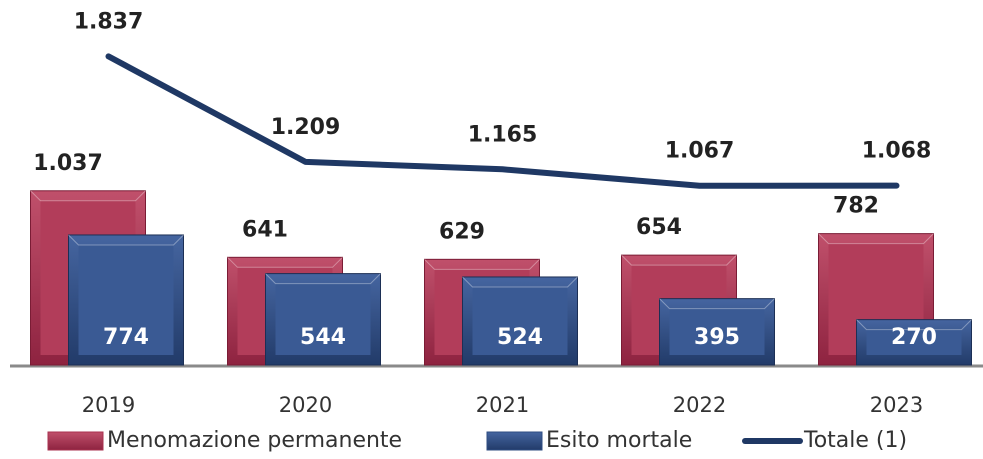  Describe the element at coordinates (265, 229) in the screenshot. I see `value-label: 641` at that location.